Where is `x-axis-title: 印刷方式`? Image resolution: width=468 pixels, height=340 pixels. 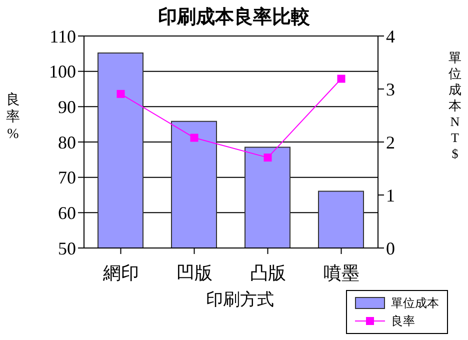 x-axis-title: 印刷方式 is located at coordinates (240, 300).